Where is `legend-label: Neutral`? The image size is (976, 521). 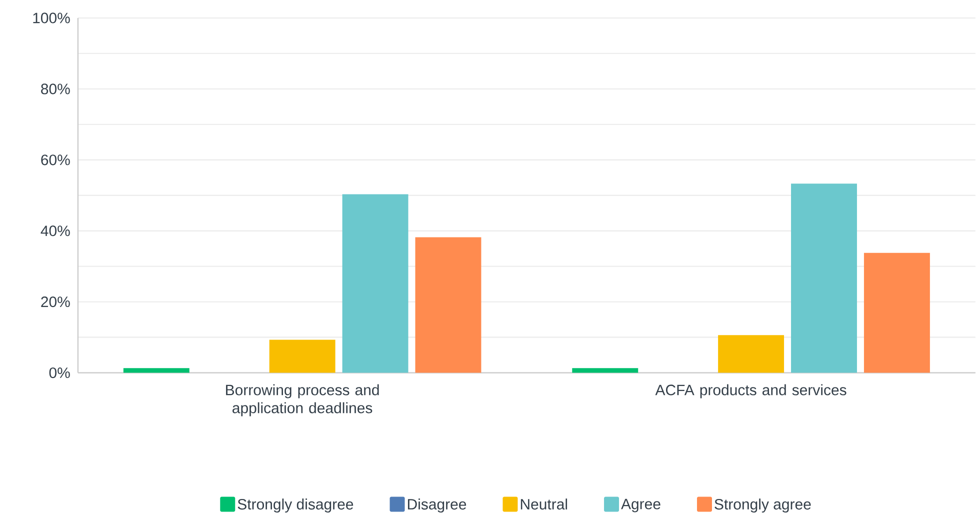
legend-label: Neutral is located at coordinates (544, 504).